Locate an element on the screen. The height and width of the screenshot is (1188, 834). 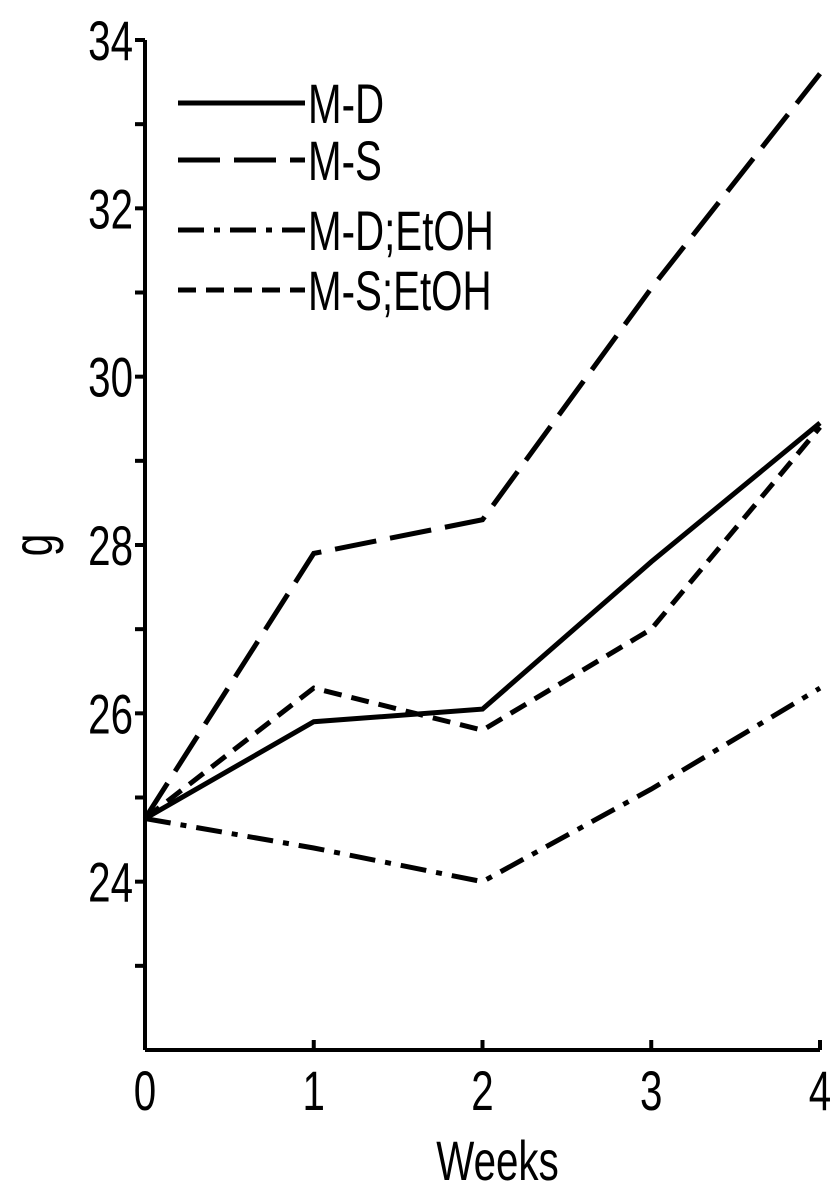
y-tick-label: 28 is located at coordinates (110, 547).